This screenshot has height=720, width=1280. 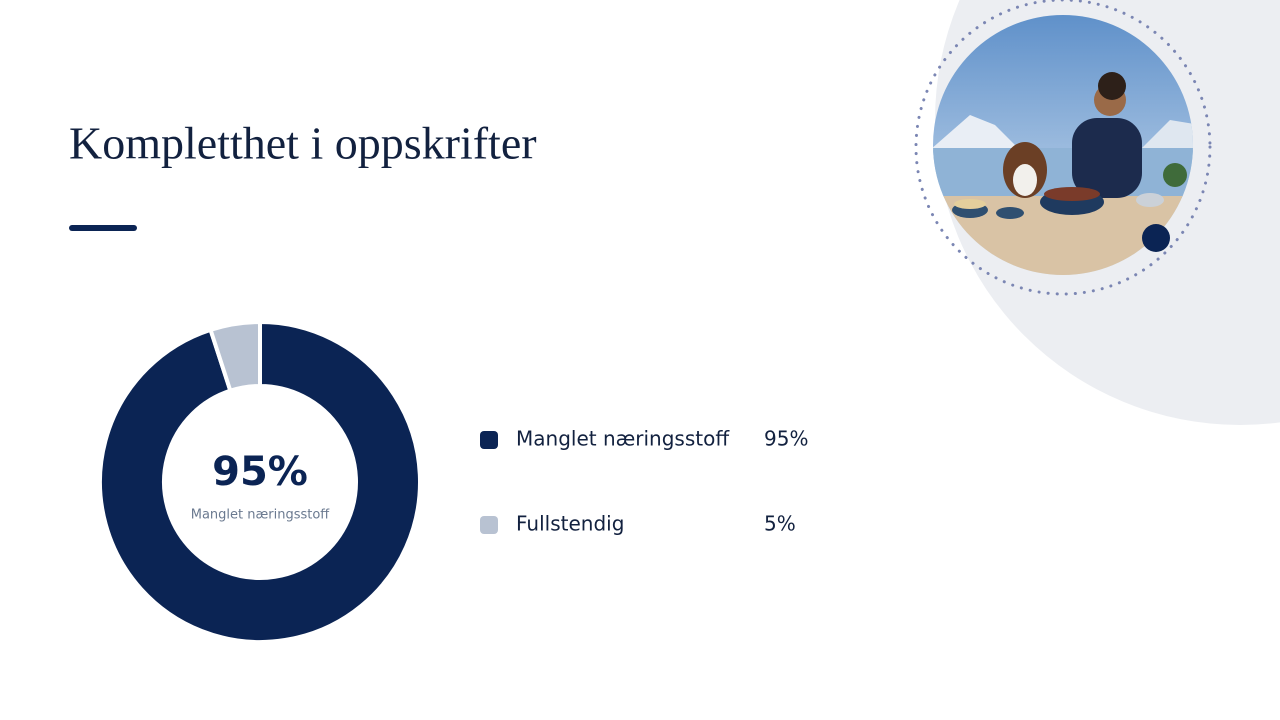 I want to click on donut-chart, so click(x=260, y=481).